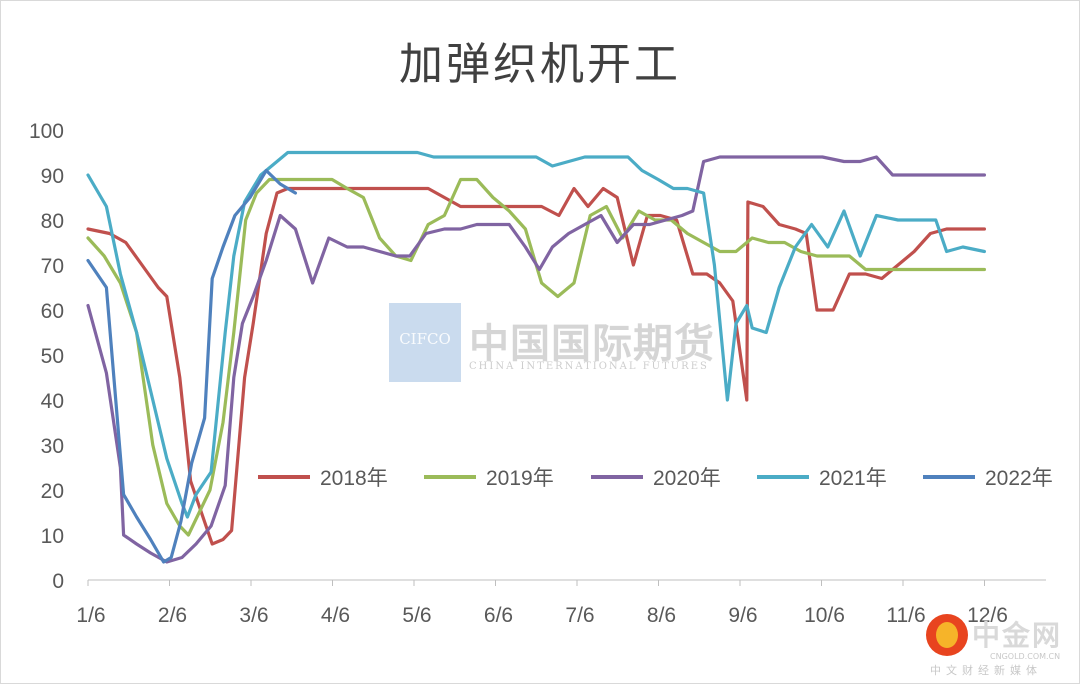 This screenshot has width=1080, height=684. I want to click on chart-title: 加弹织机开工, so click(540, 64).